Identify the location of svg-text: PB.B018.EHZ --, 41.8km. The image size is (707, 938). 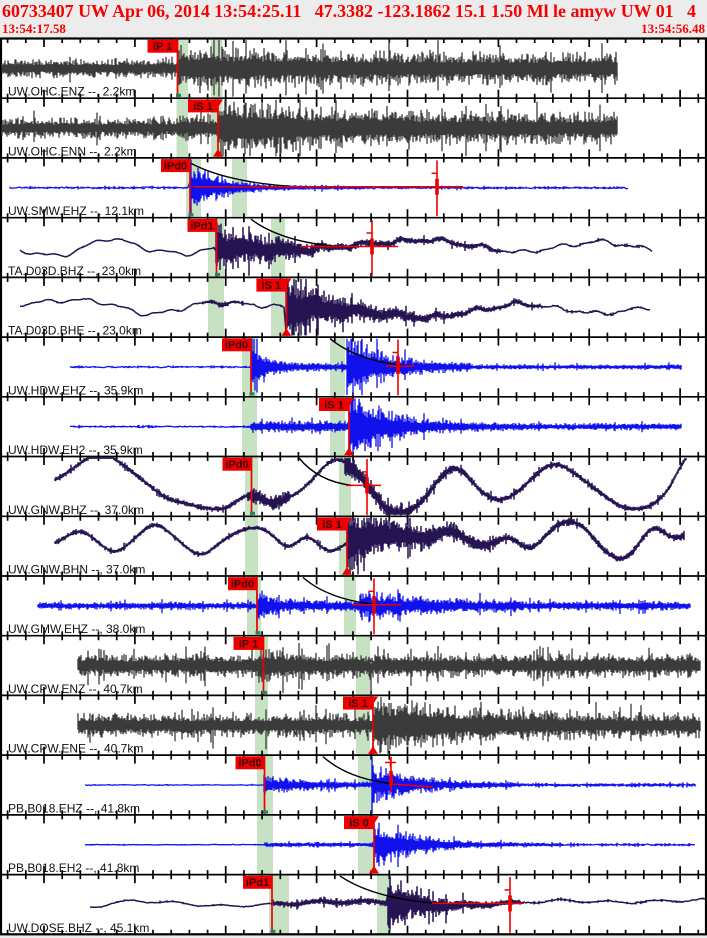
(74, 808).